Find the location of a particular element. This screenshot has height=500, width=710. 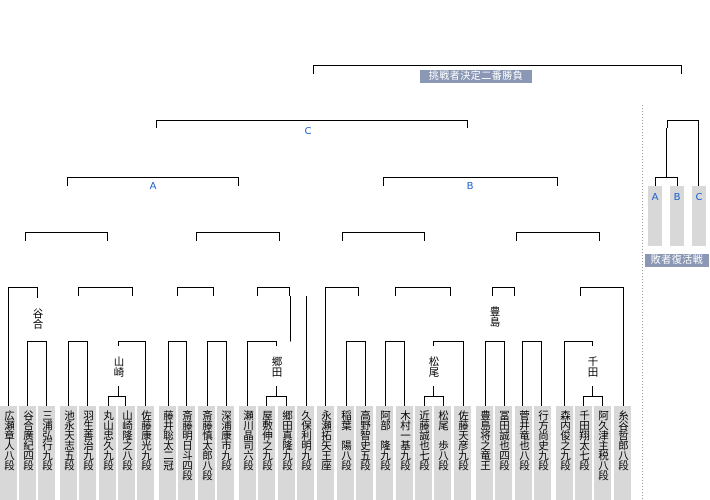

pair-senda-akutsu is located at coordinates (593, 401).